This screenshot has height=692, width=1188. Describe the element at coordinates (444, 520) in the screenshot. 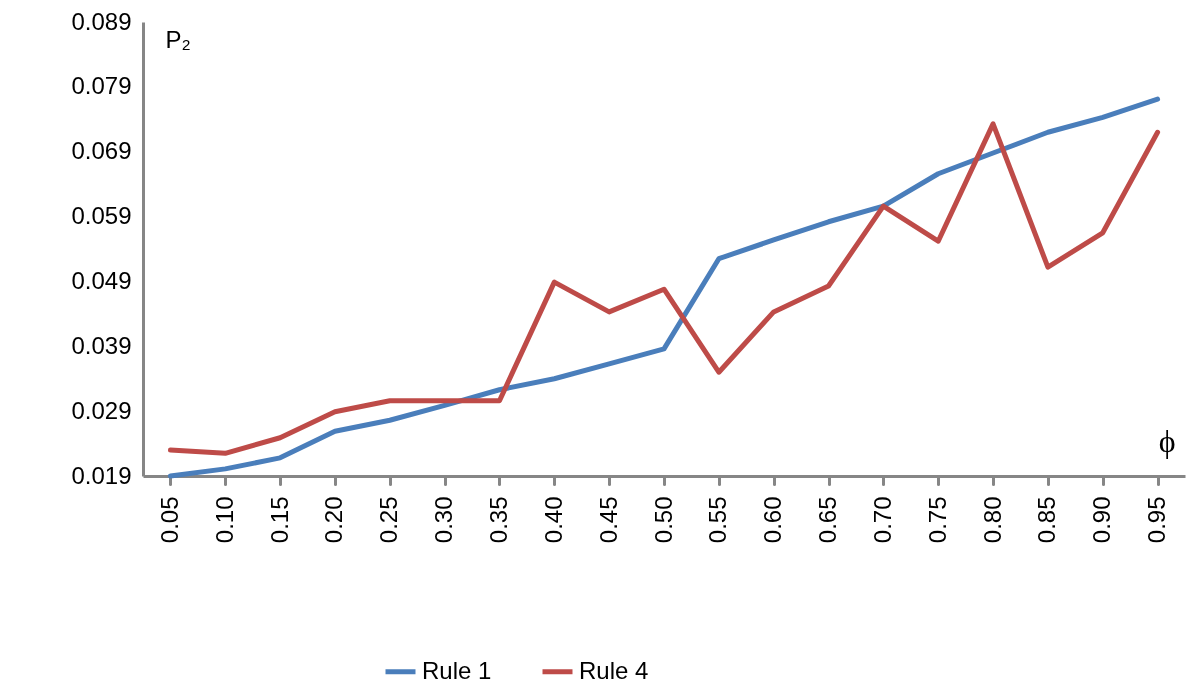

I see `x-tick-label: 0.30` at that location.